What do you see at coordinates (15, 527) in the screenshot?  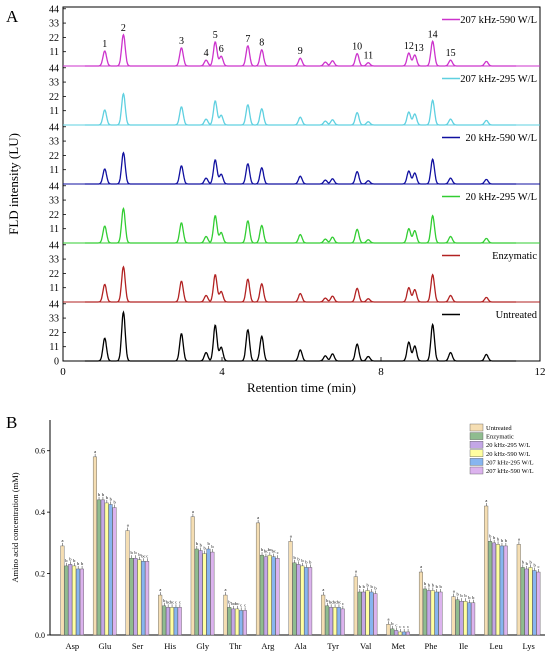 I see `y-axis-title: Amino acid concentration (mM)` at bounding box center [15, 527].